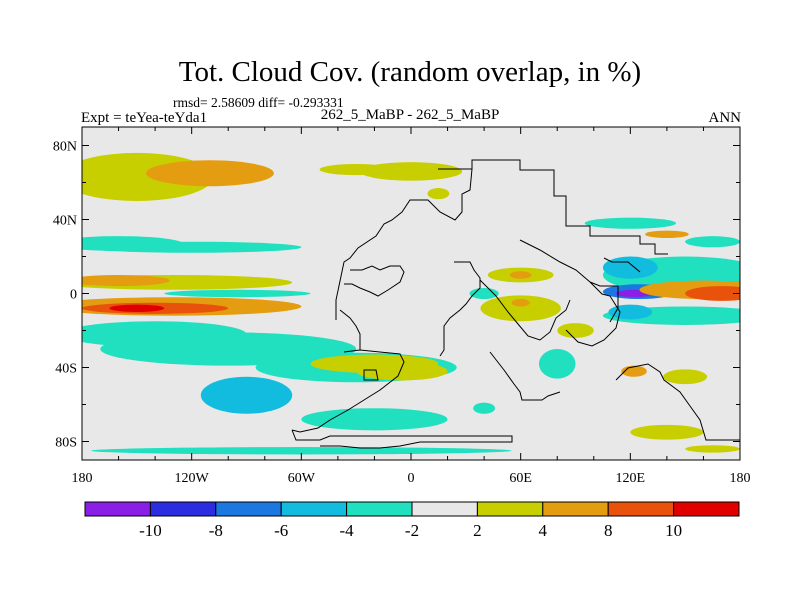  Describe the element at coordinates (66, 369) in the screenshot. I see `y-tick-label-3: 40S` at that location.